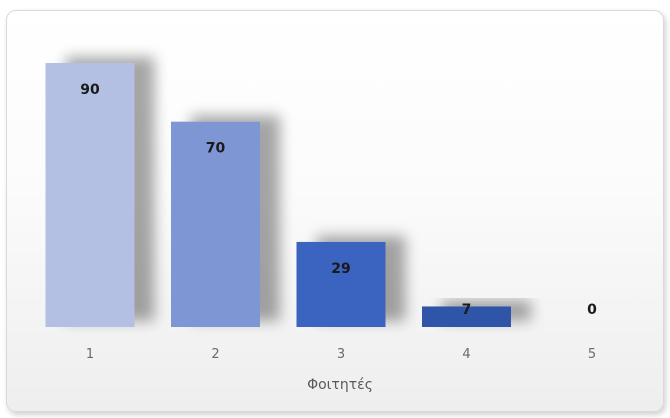 This screenshot has width=670, height=418. I want to click on x-axis-title: Φοιτητές, so click(340, 385).